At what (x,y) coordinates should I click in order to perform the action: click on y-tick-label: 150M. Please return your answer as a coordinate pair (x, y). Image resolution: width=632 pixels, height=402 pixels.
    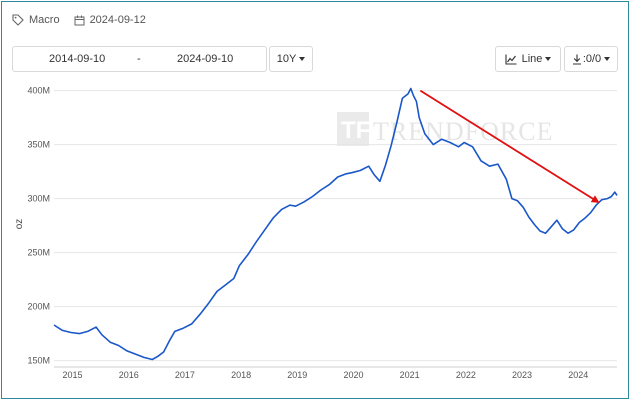
    Looking at the image, I should click on (38, 361).